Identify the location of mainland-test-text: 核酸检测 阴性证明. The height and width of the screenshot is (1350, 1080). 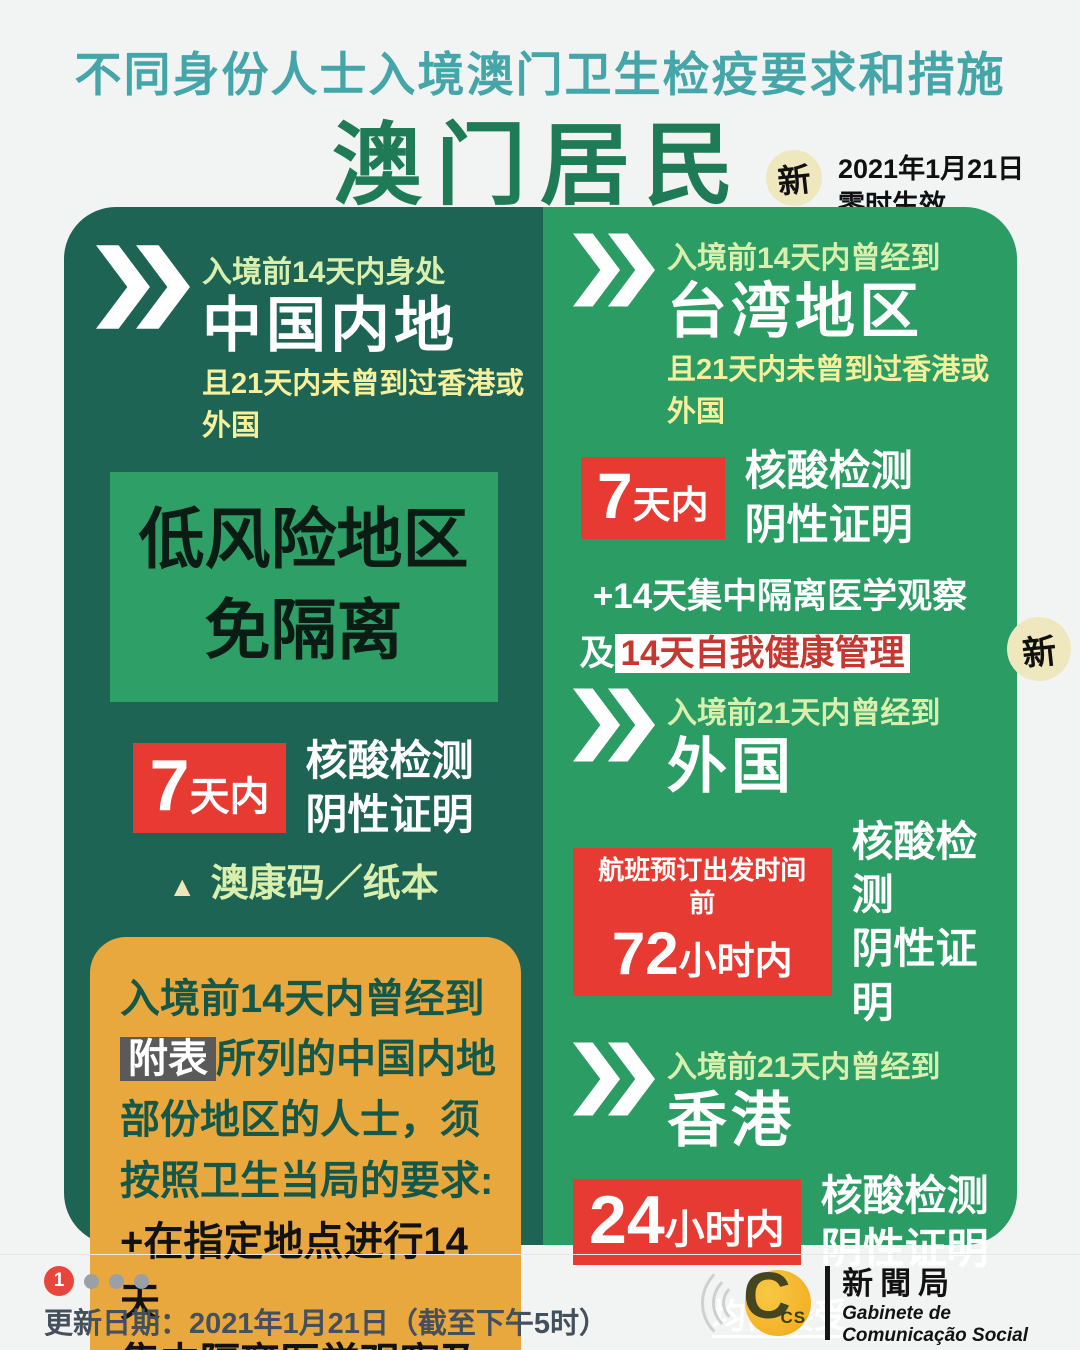
(390, 788).